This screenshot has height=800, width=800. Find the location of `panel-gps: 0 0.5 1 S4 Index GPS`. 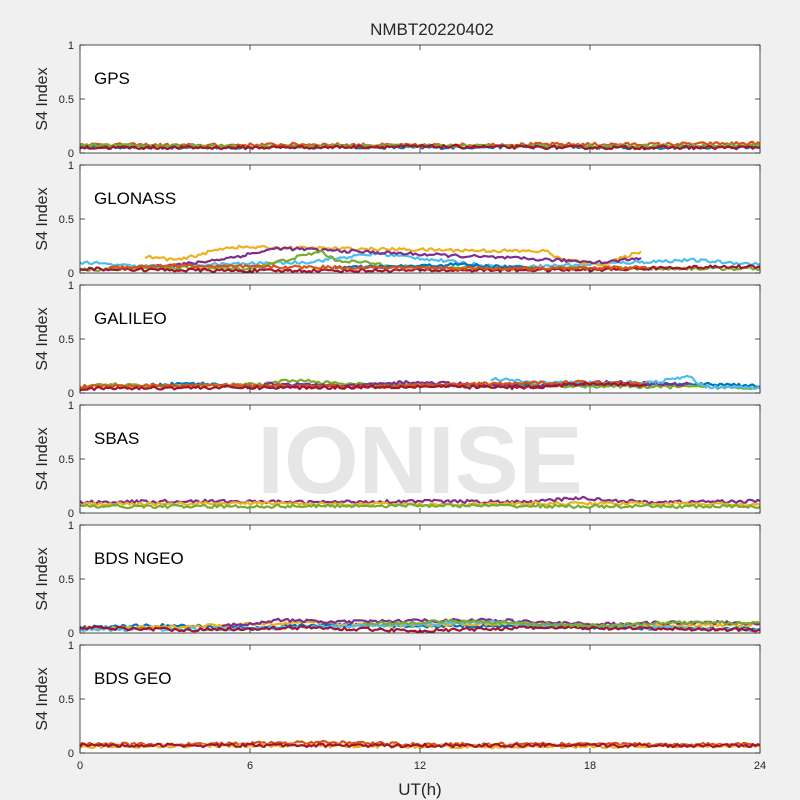

panel-gps: 0 0.5 1 S4 Index GPS is located at coordinates (397, 100).